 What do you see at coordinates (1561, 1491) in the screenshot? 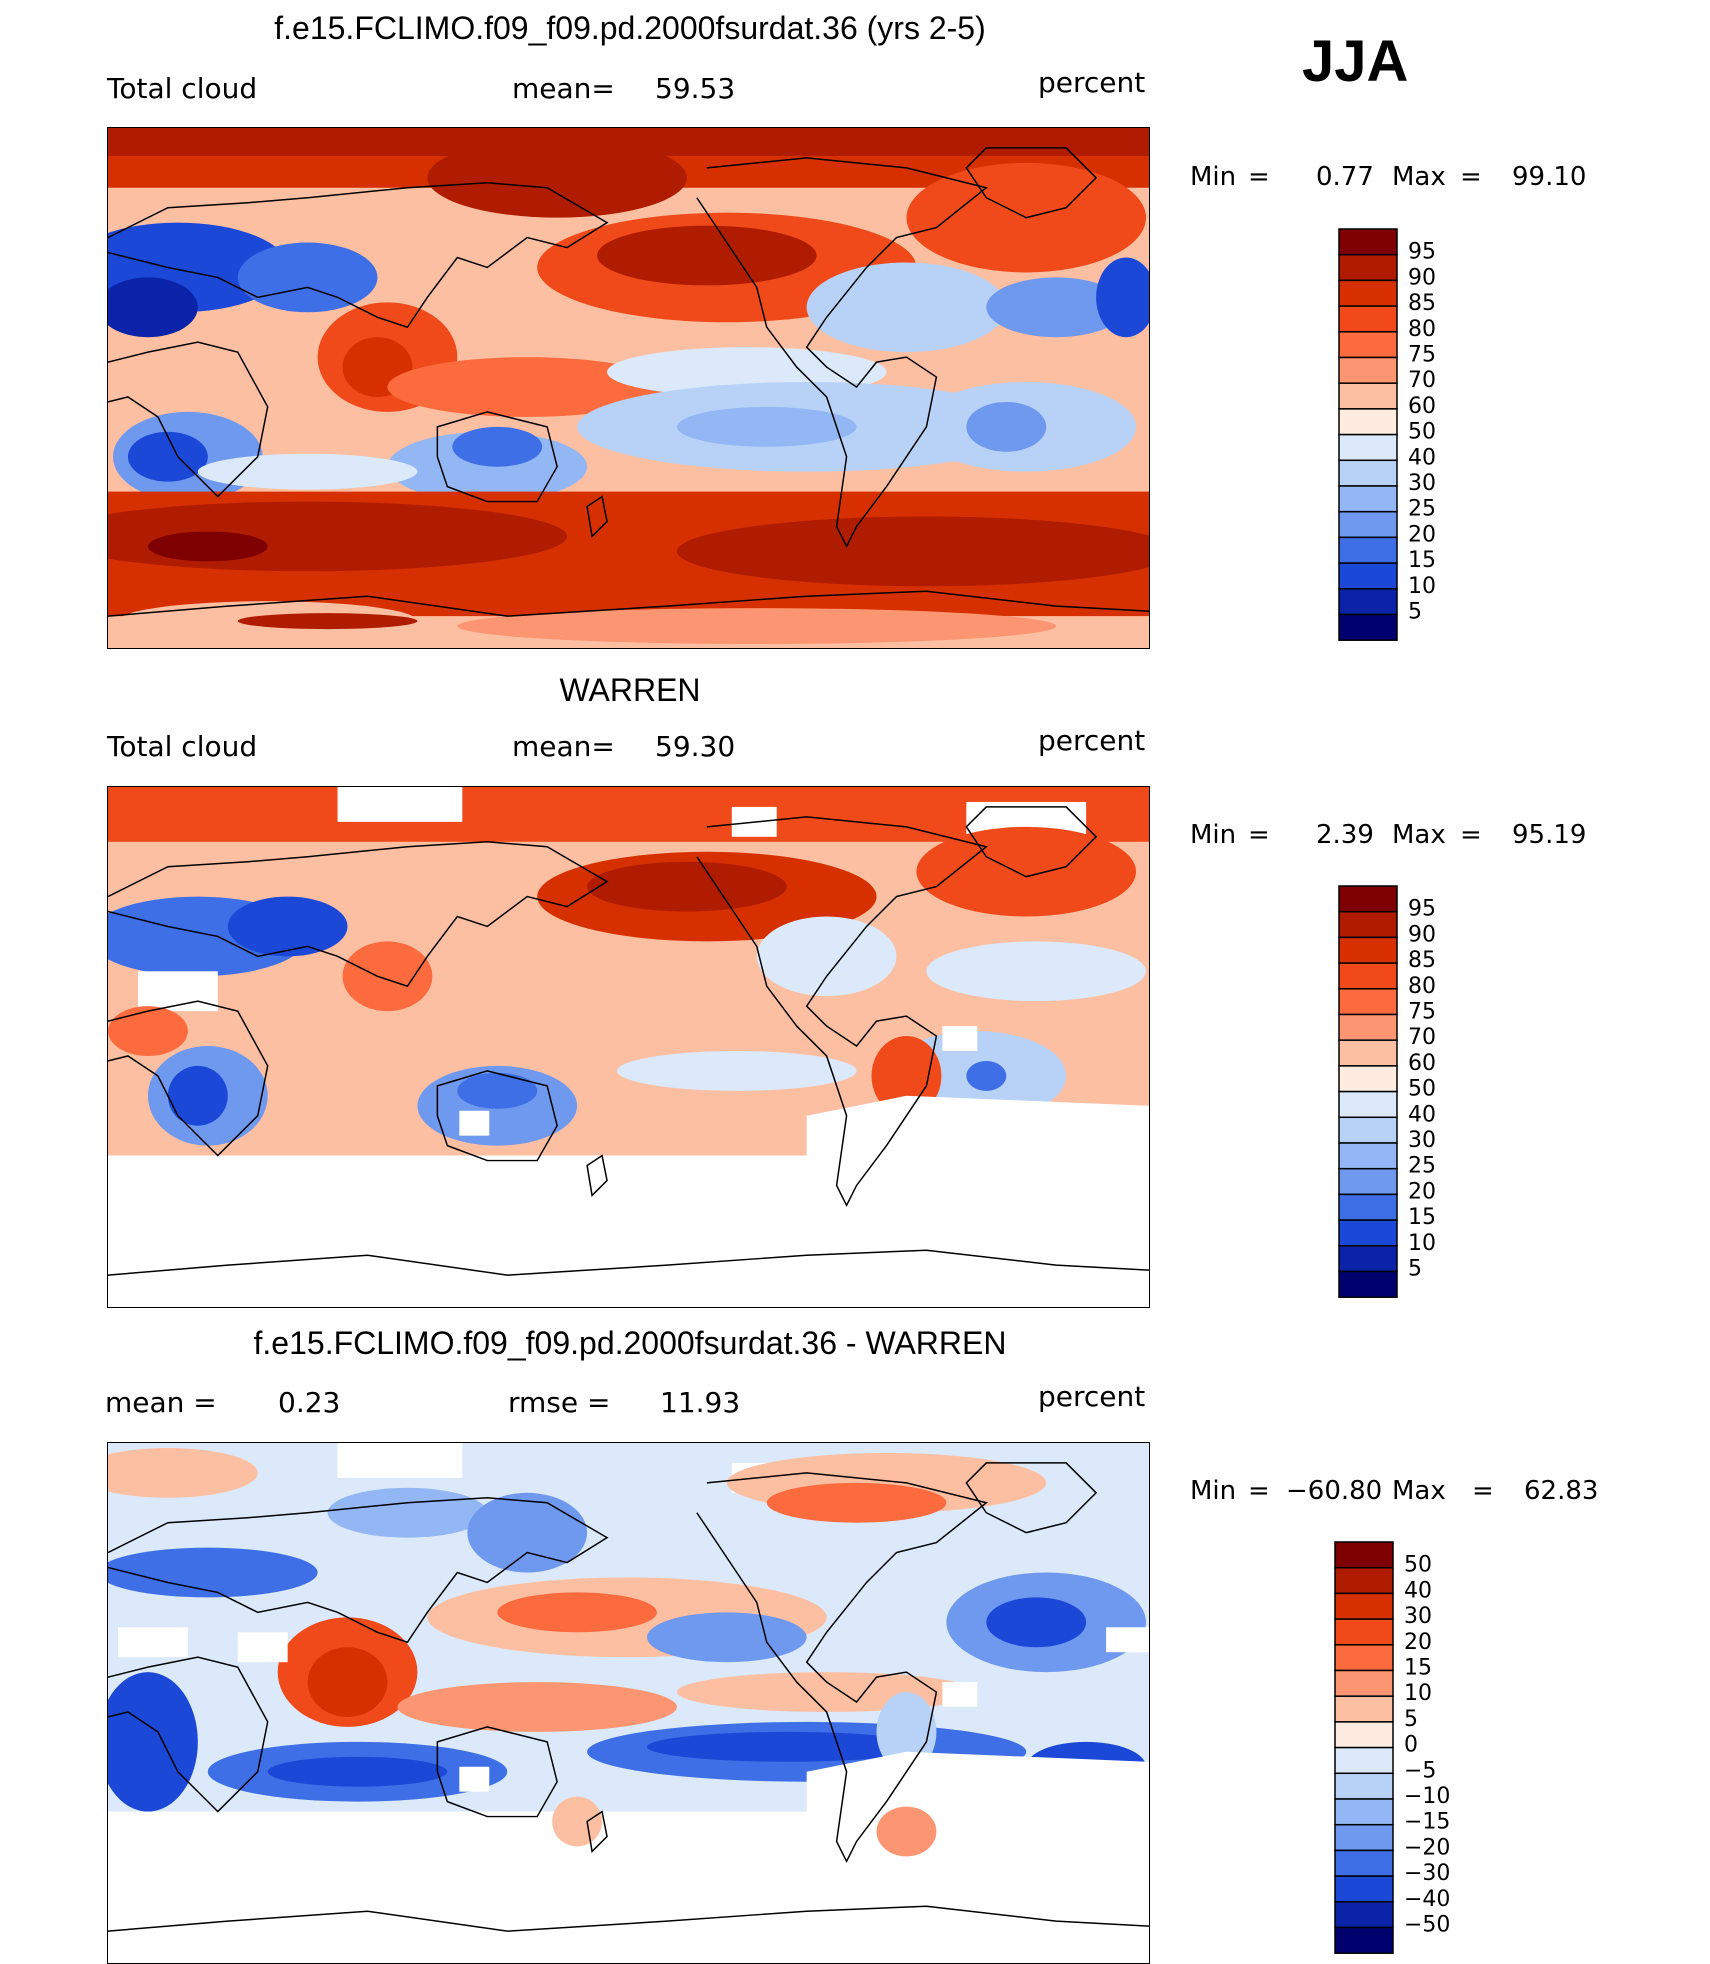
I see `panel-3-max-value: 62.83` at bounding box center [1561, 1491].